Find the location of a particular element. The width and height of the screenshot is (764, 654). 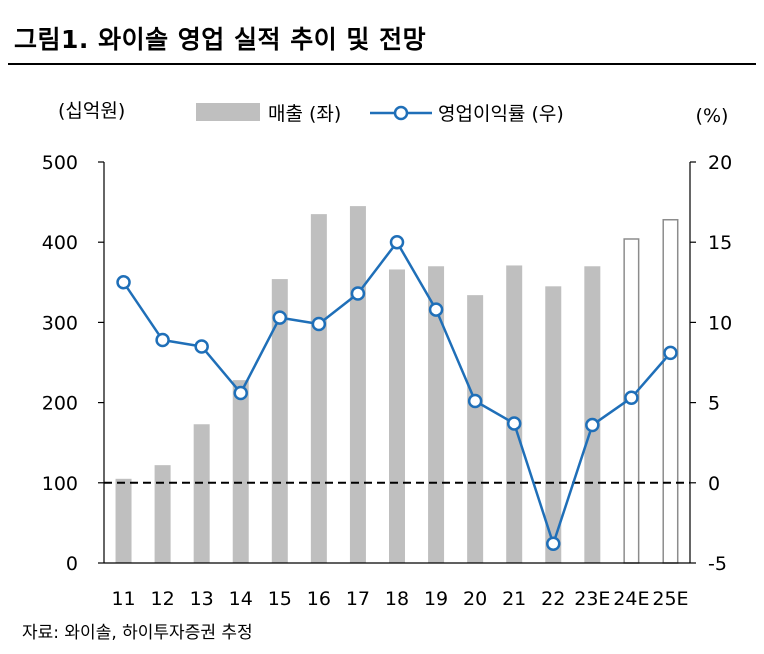

left-tick-label: 300 is located at coordinates (60, 323).